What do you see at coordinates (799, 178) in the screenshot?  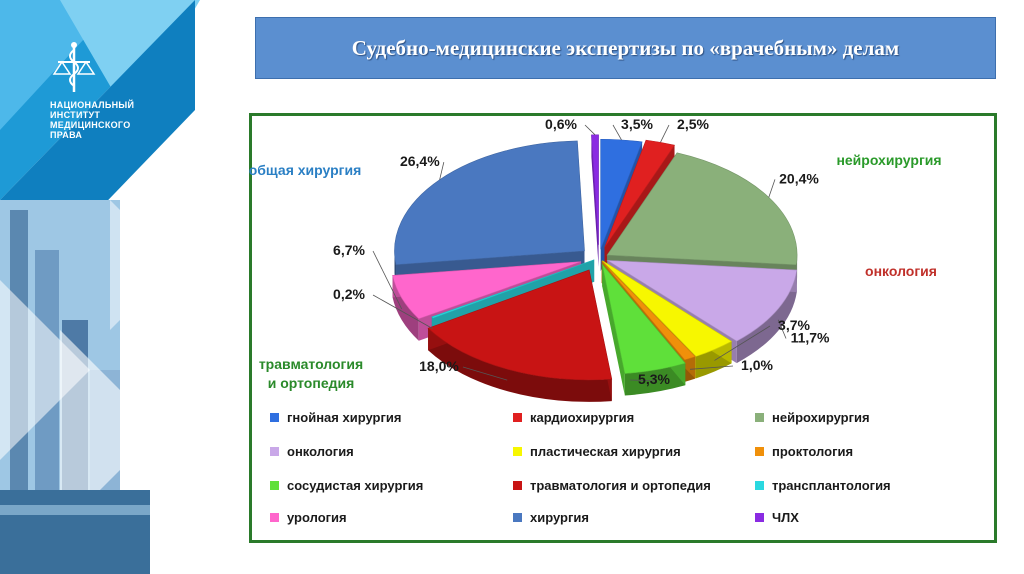 I see `data-label: 20,4%` at bounding box center [799, 178].